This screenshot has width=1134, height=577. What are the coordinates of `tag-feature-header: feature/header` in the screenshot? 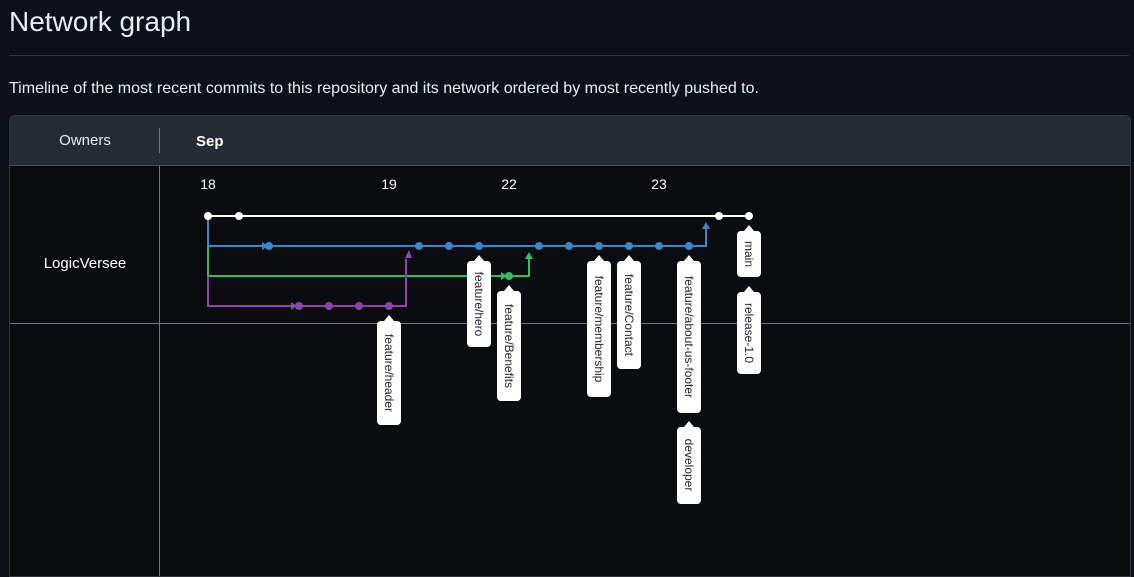 It's located at (389, 370).